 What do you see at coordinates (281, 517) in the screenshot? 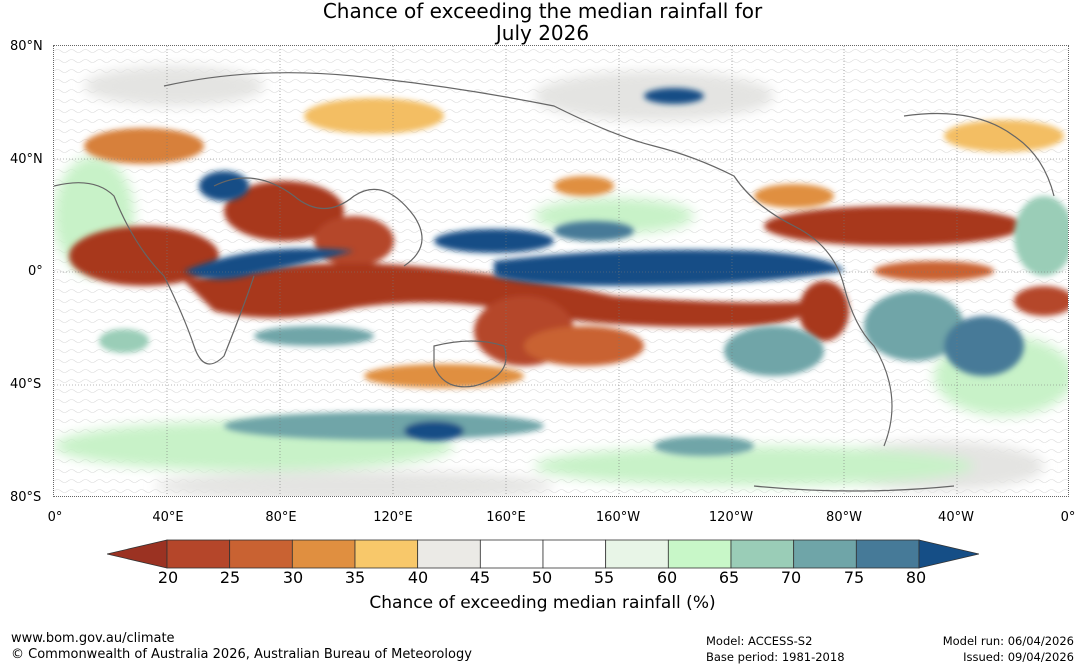
I see `lon-label-80e: 80°E` at bounding box center [281, 517].